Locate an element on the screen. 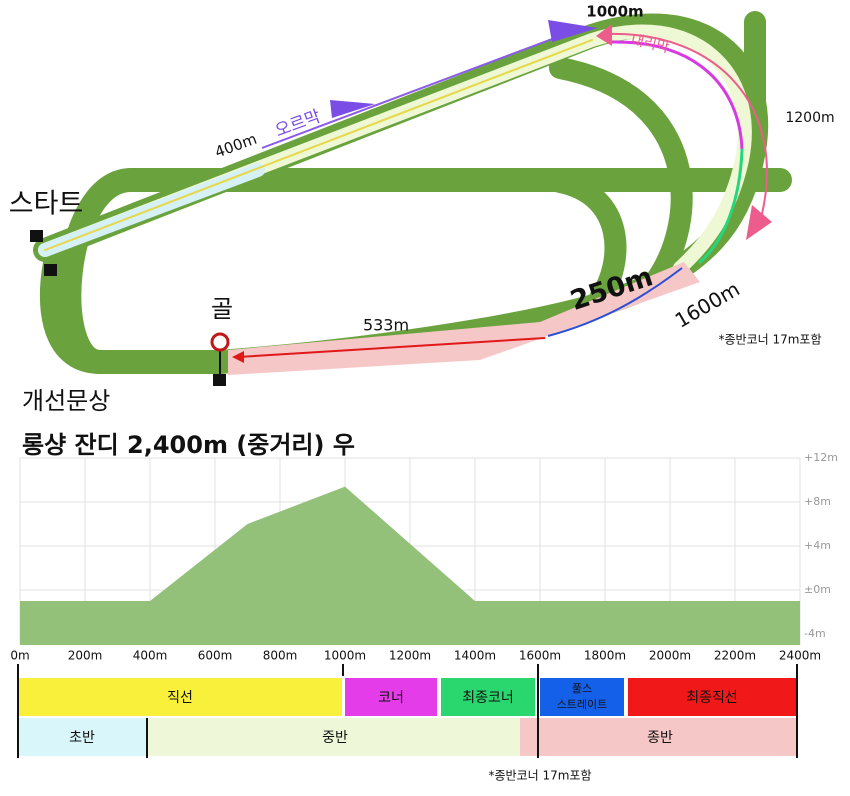  map-label: 1000m is located at coordinates (614, 12).